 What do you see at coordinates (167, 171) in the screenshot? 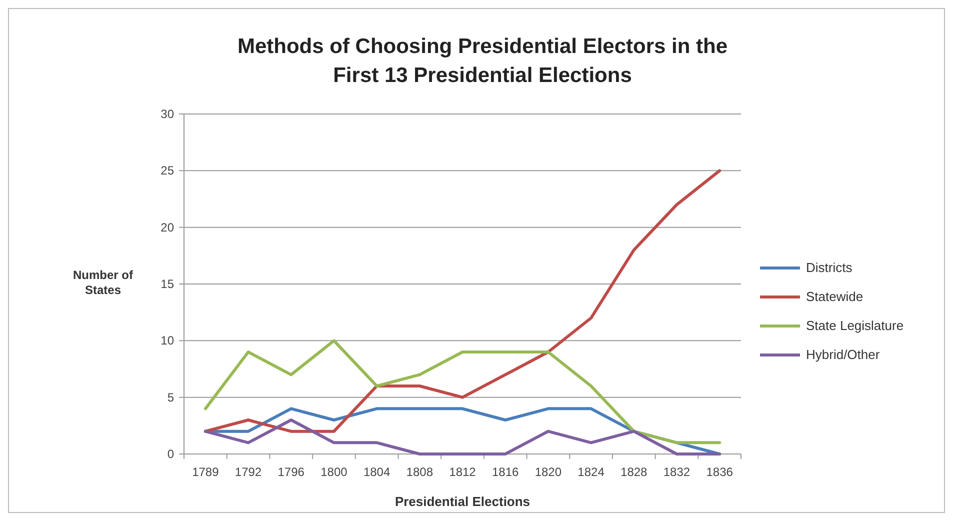
I see `y-tick-label: 25` at bounding box center [167, 171].